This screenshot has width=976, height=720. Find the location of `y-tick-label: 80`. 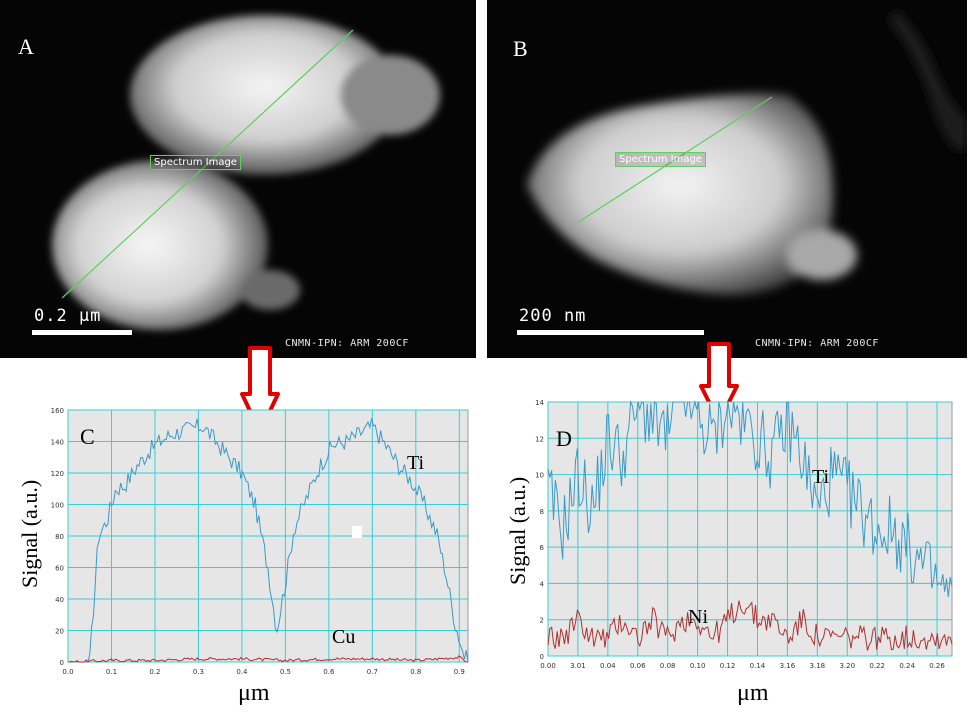

y-tick-label: 80 is located at coordinates (59, 537).